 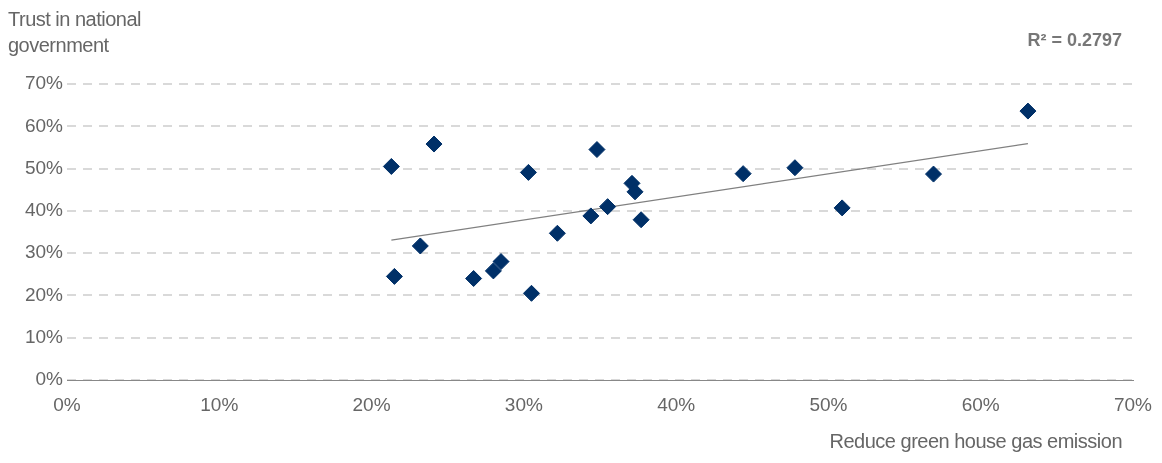 I want to click on y-tick-label: 0%, so click(x=49, y=379).